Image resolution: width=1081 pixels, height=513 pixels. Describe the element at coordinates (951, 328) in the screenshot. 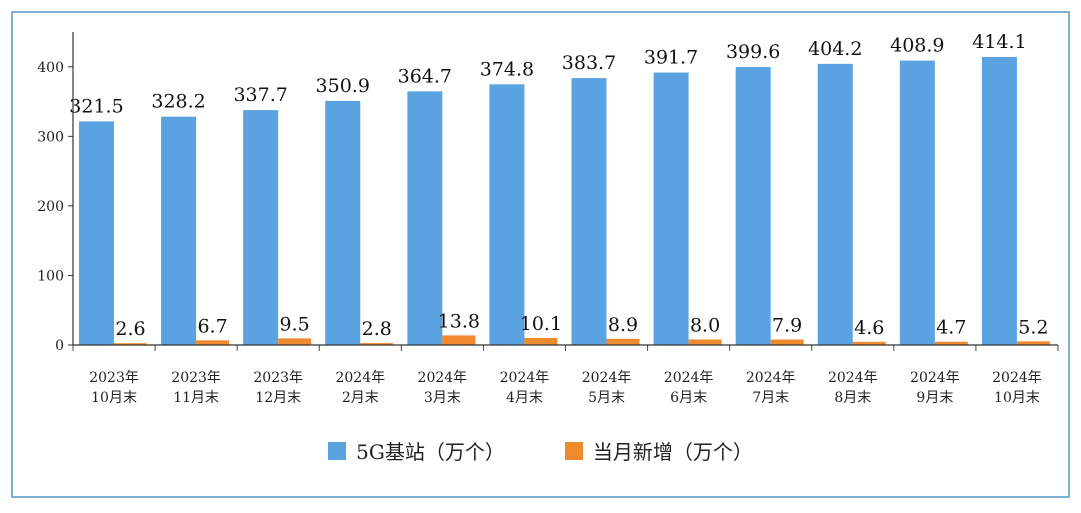

I see `data-label-new-10: 4.7` at that location.